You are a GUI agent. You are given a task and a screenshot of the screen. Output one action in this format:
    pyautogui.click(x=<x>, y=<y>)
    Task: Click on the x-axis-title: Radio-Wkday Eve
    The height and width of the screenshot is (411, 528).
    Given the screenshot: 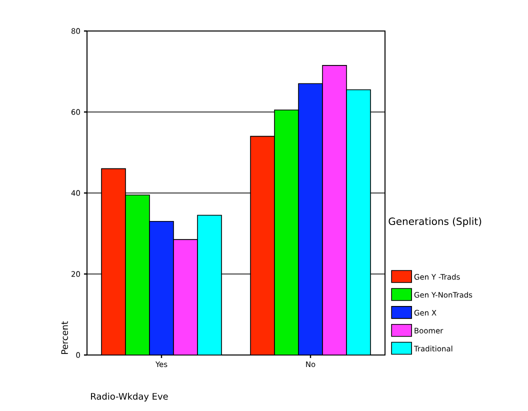 What is the action you would take?
    pyautogui.click(x=129, y=397)
    